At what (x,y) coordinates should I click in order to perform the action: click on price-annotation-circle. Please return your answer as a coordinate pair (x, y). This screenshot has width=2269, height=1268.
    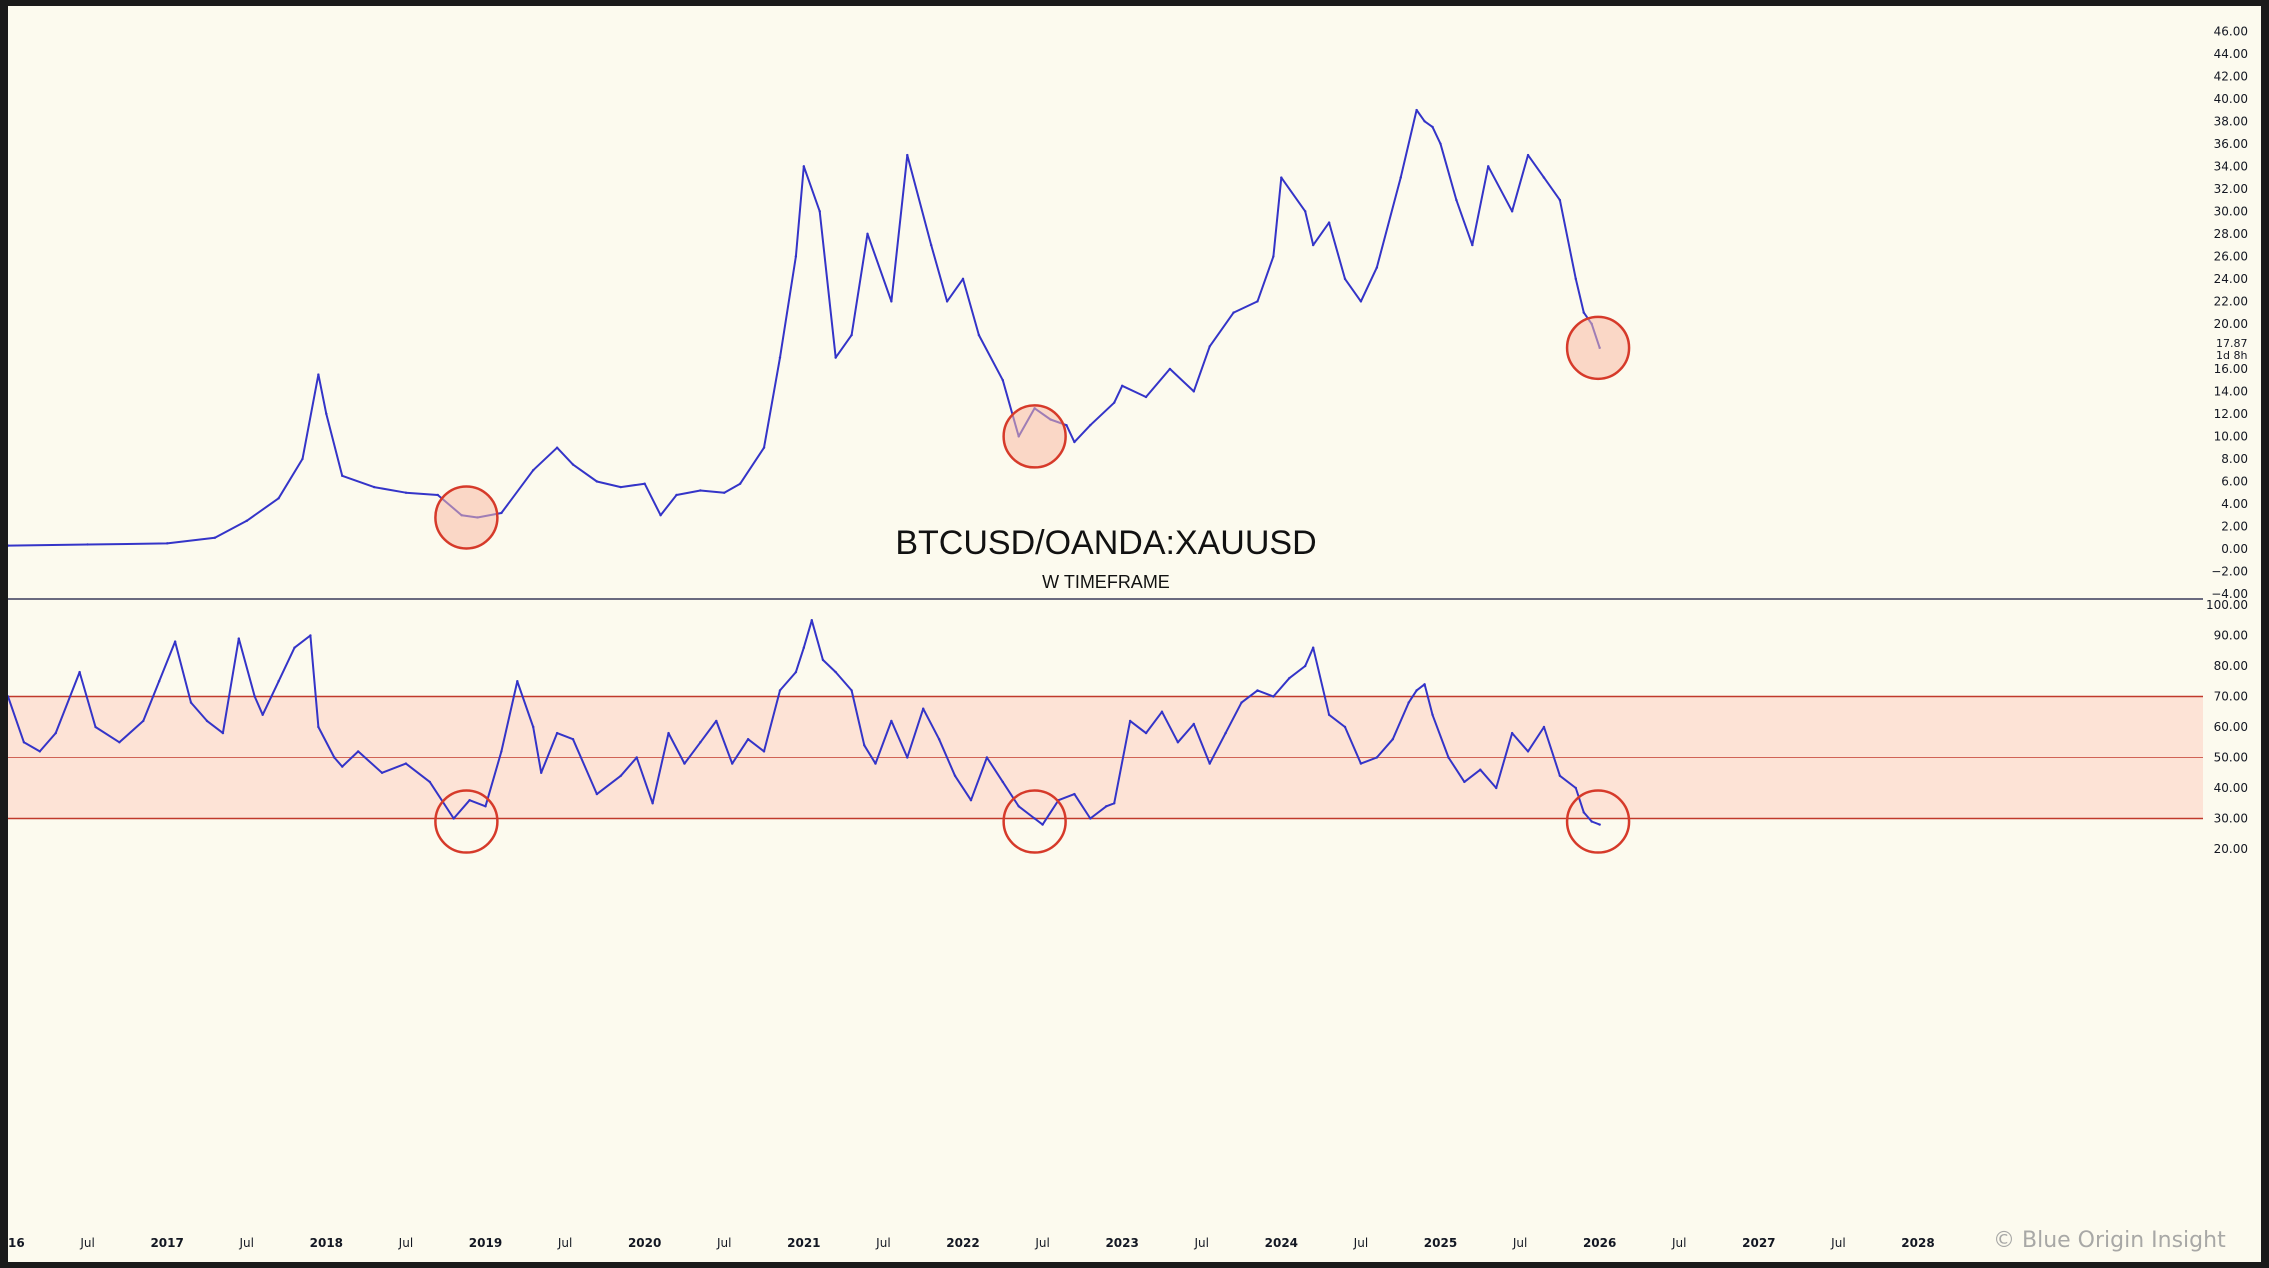
    Looking at the image, I should click on (1598, 348).